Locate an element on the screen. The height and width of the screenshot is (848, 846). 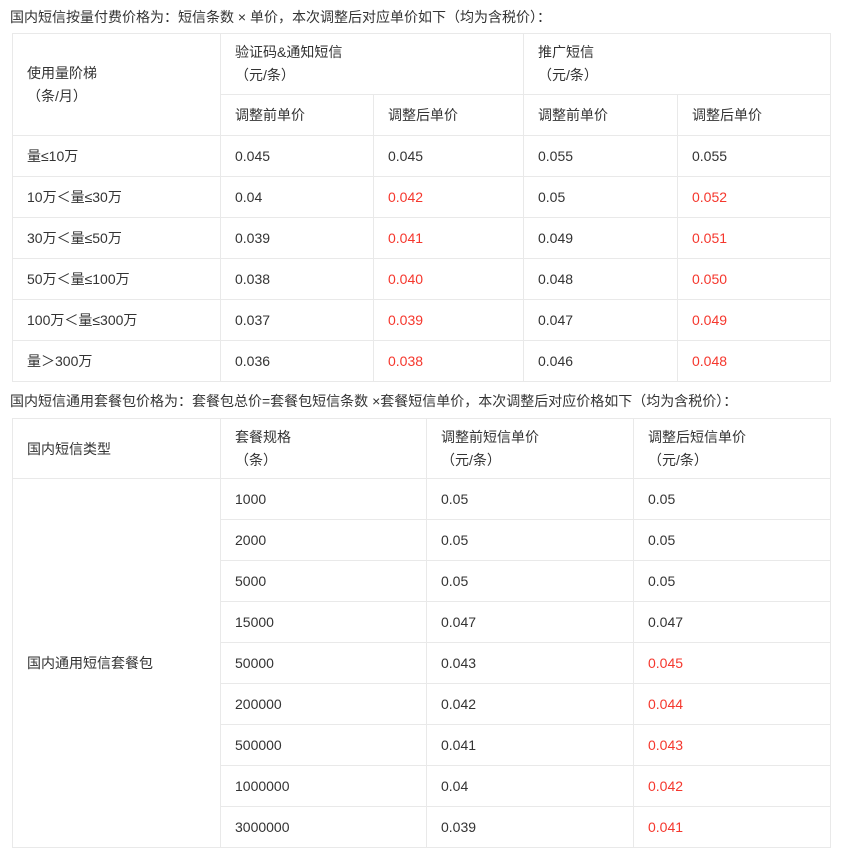
verification-notification-group-header: 验证码&通知短信 （元/条） is located at coordinates (372, 64).